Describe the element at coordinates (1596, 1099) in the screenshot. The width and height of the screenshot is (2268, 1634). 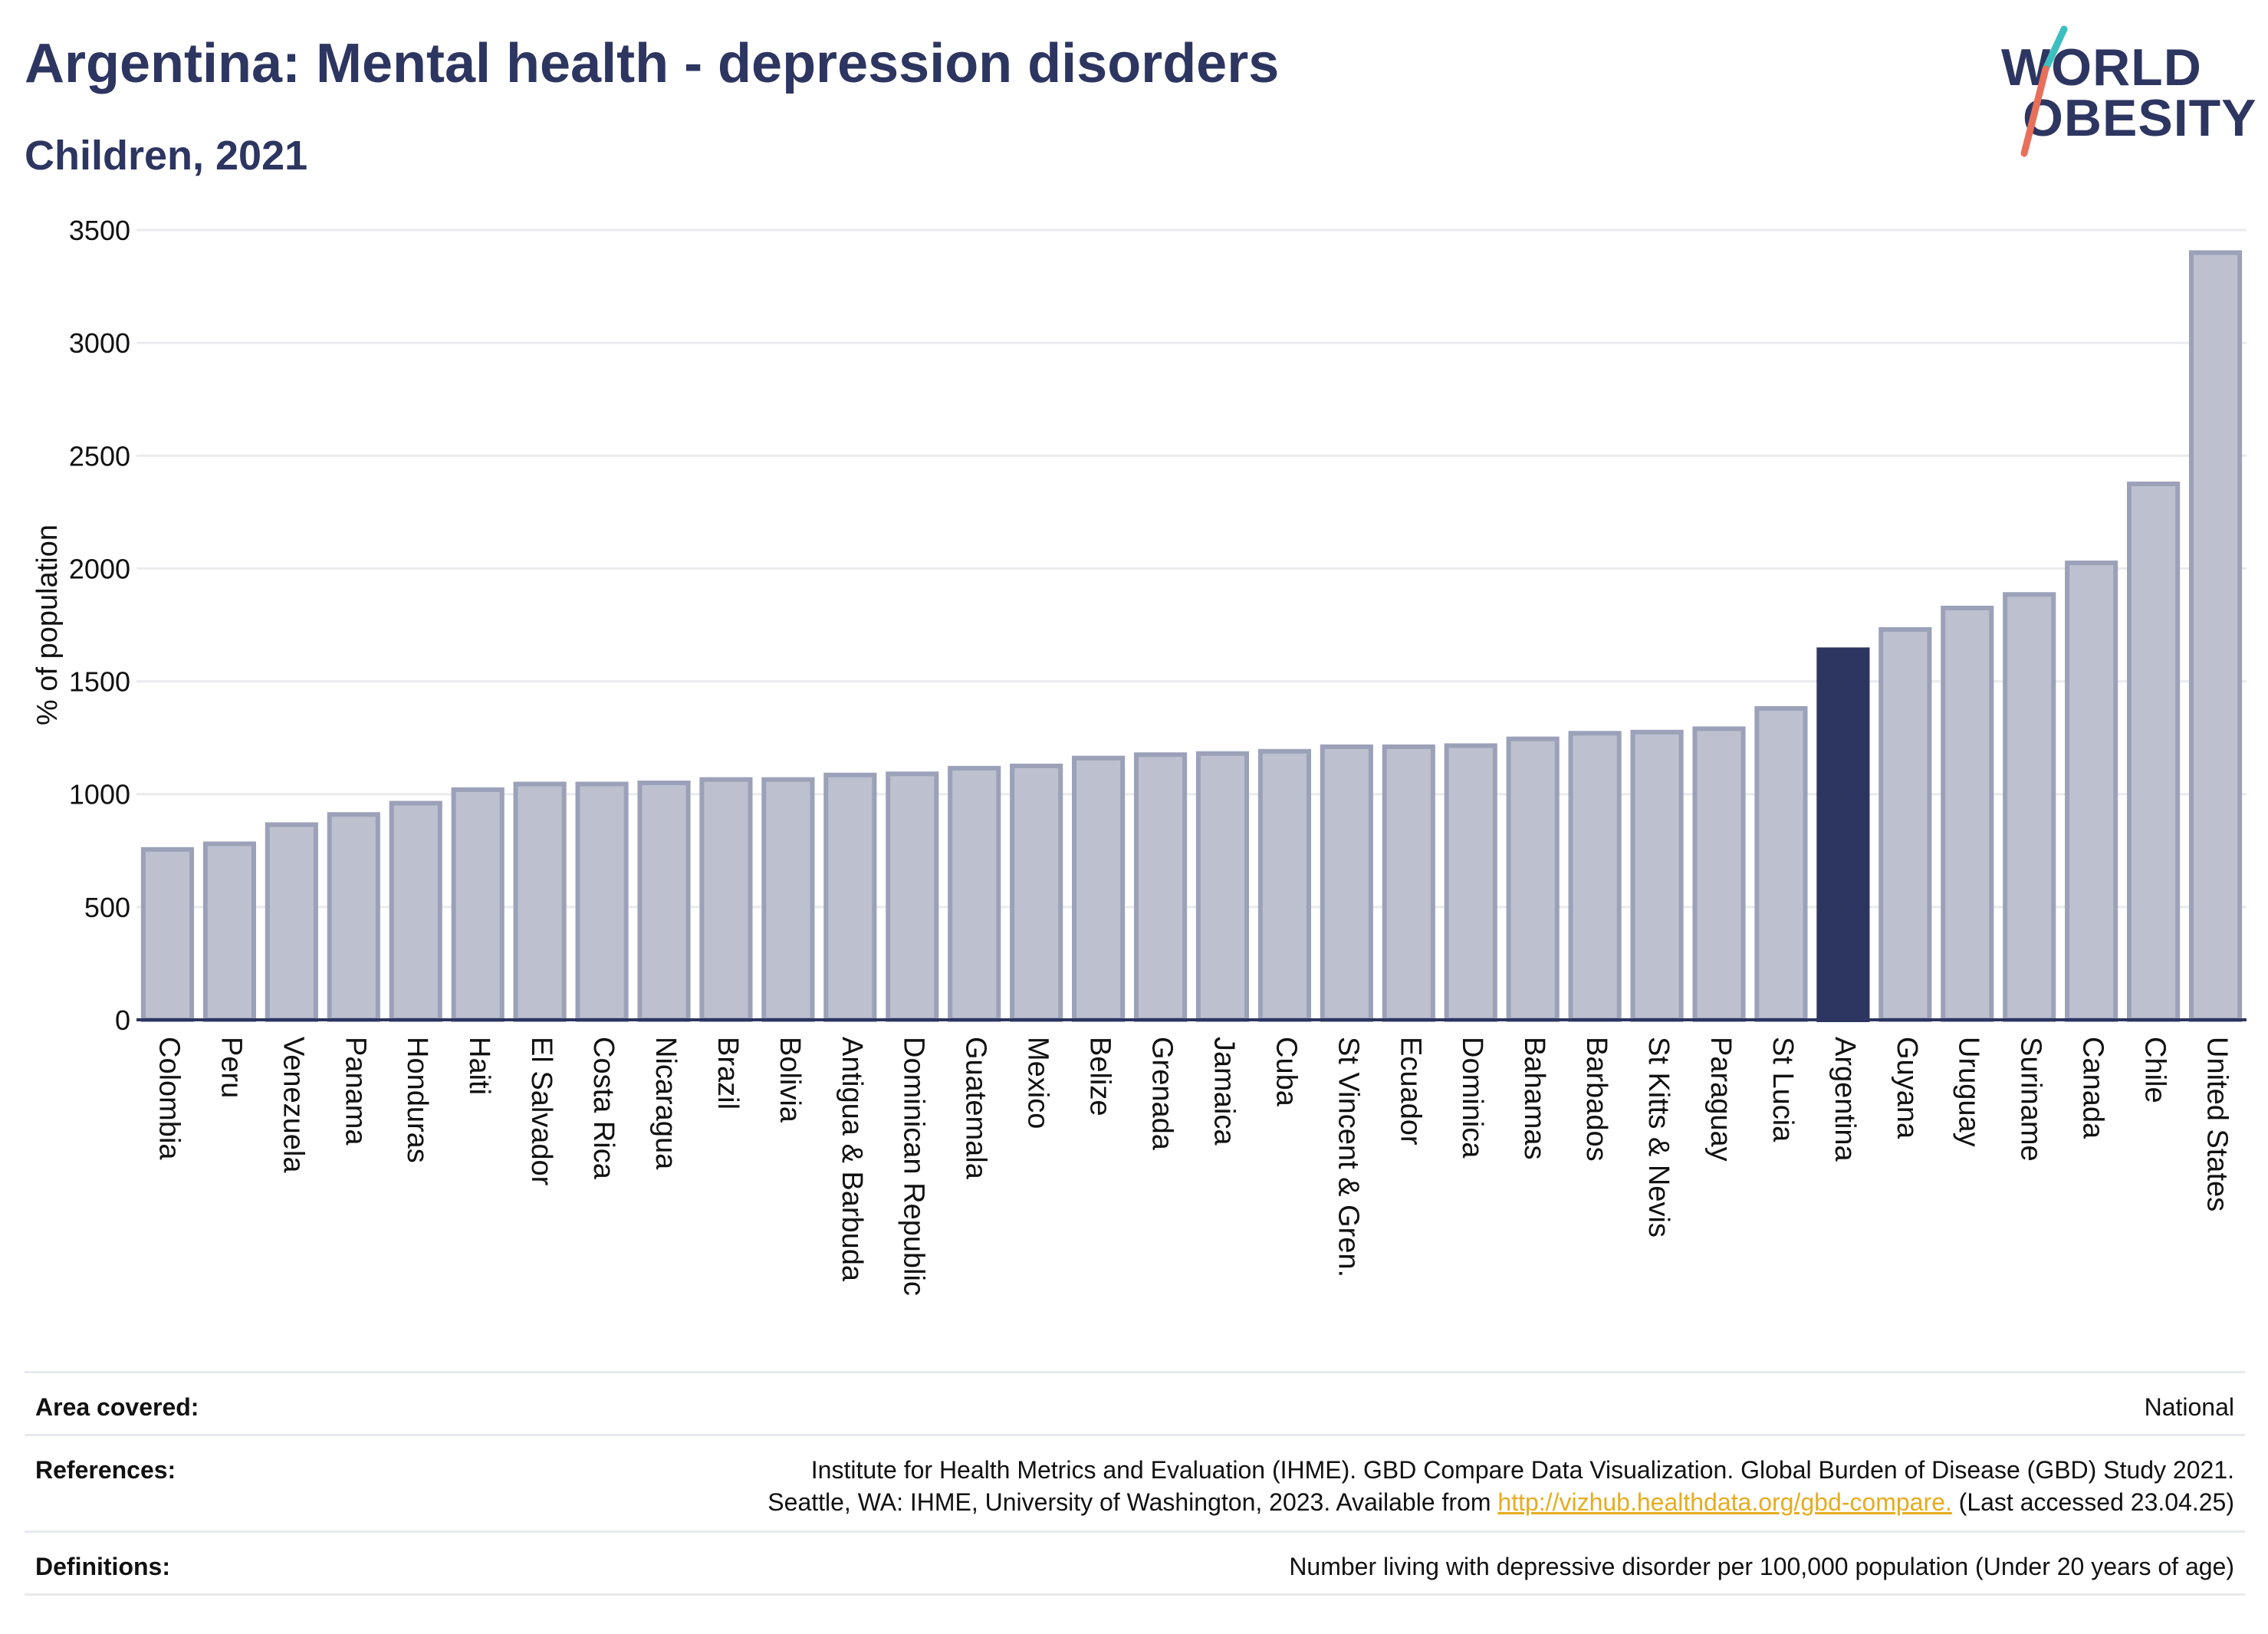
I see `x-tick-label: Barbados` at that location.